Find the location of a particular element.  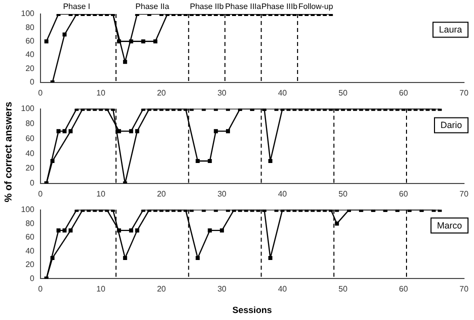

annotation: Phase IIIa is located at coordinates (243, 7).